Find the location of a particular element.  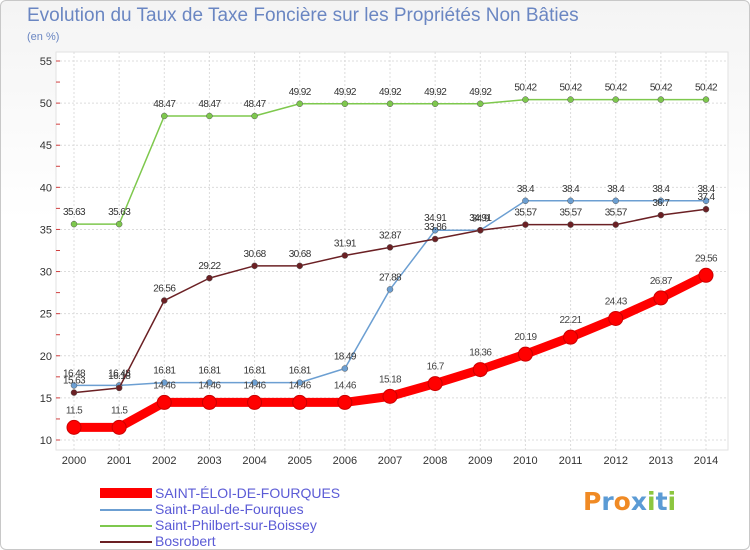

data-label: 36.7 is located at coordinates (661, 203).